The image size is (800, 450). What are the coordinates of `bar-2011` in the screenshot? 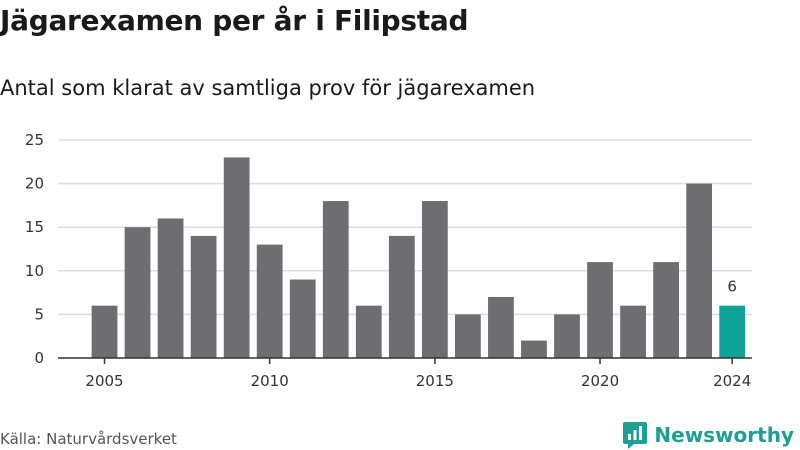 It's located at (302, 318).